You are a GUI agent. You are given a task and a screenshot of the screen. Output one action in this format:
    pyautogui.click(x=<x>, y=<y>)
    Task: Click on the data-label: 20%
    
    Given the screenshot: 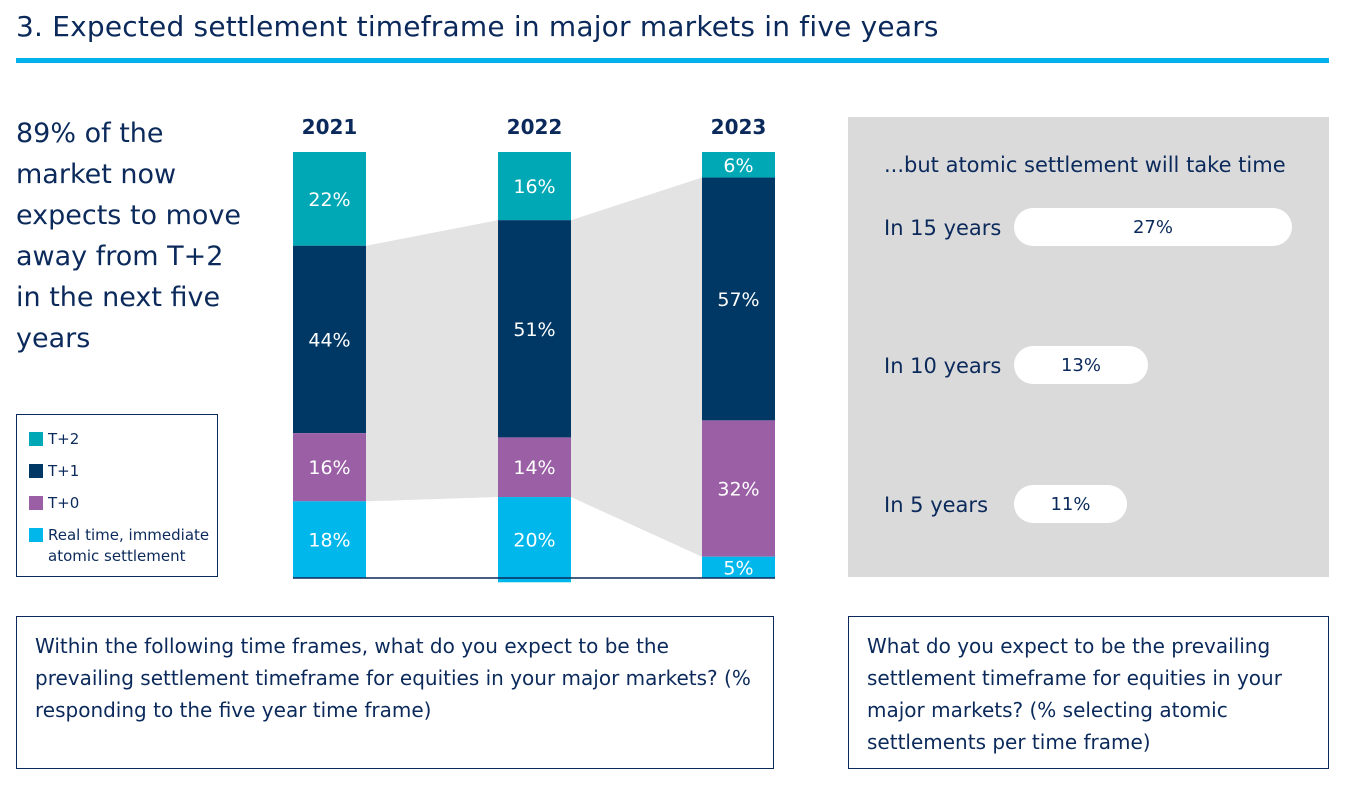 What is the action you would take?
    pyautogui.click(x=534, y=541)
    